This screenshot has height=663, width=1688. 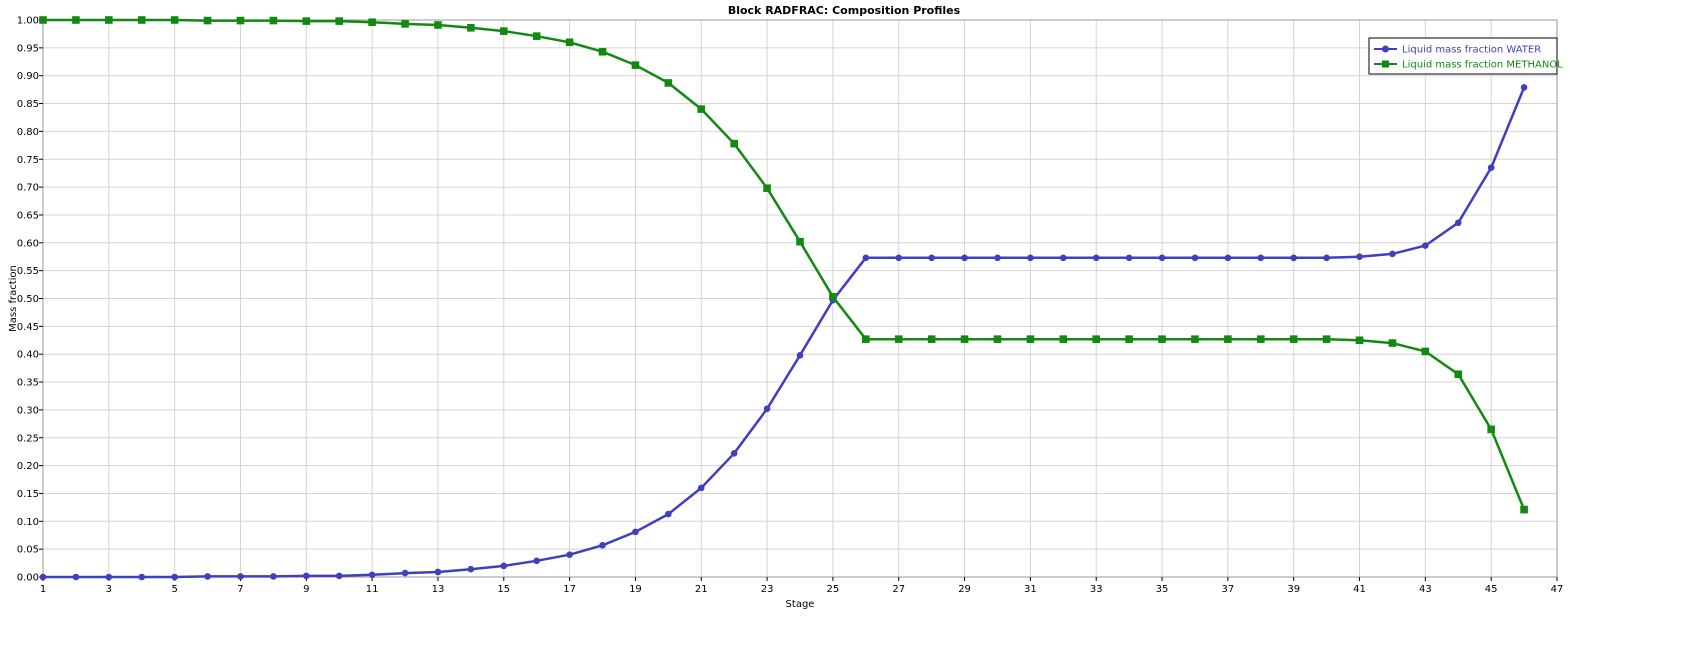 I want to click on x-tick-label: 7, so click(x=240, y=589).